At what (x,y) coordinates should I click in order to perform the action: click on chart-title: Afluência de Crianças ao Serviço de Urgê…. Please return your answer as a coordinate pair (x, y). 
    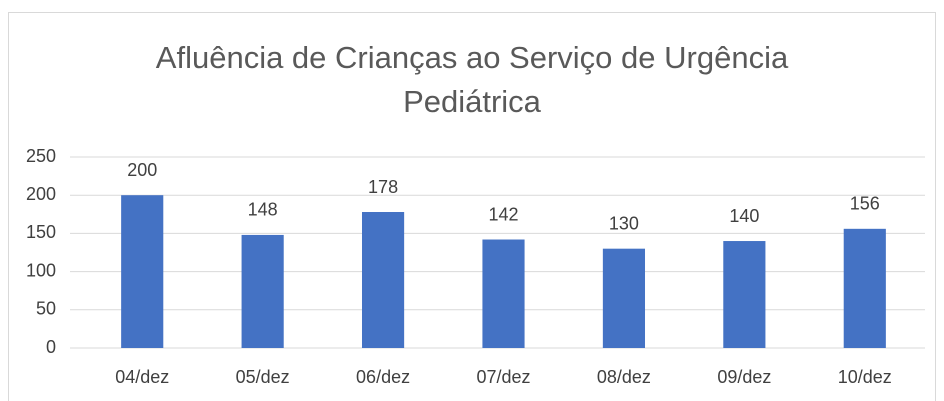
    Looking at the image, I should click on (472, 79).